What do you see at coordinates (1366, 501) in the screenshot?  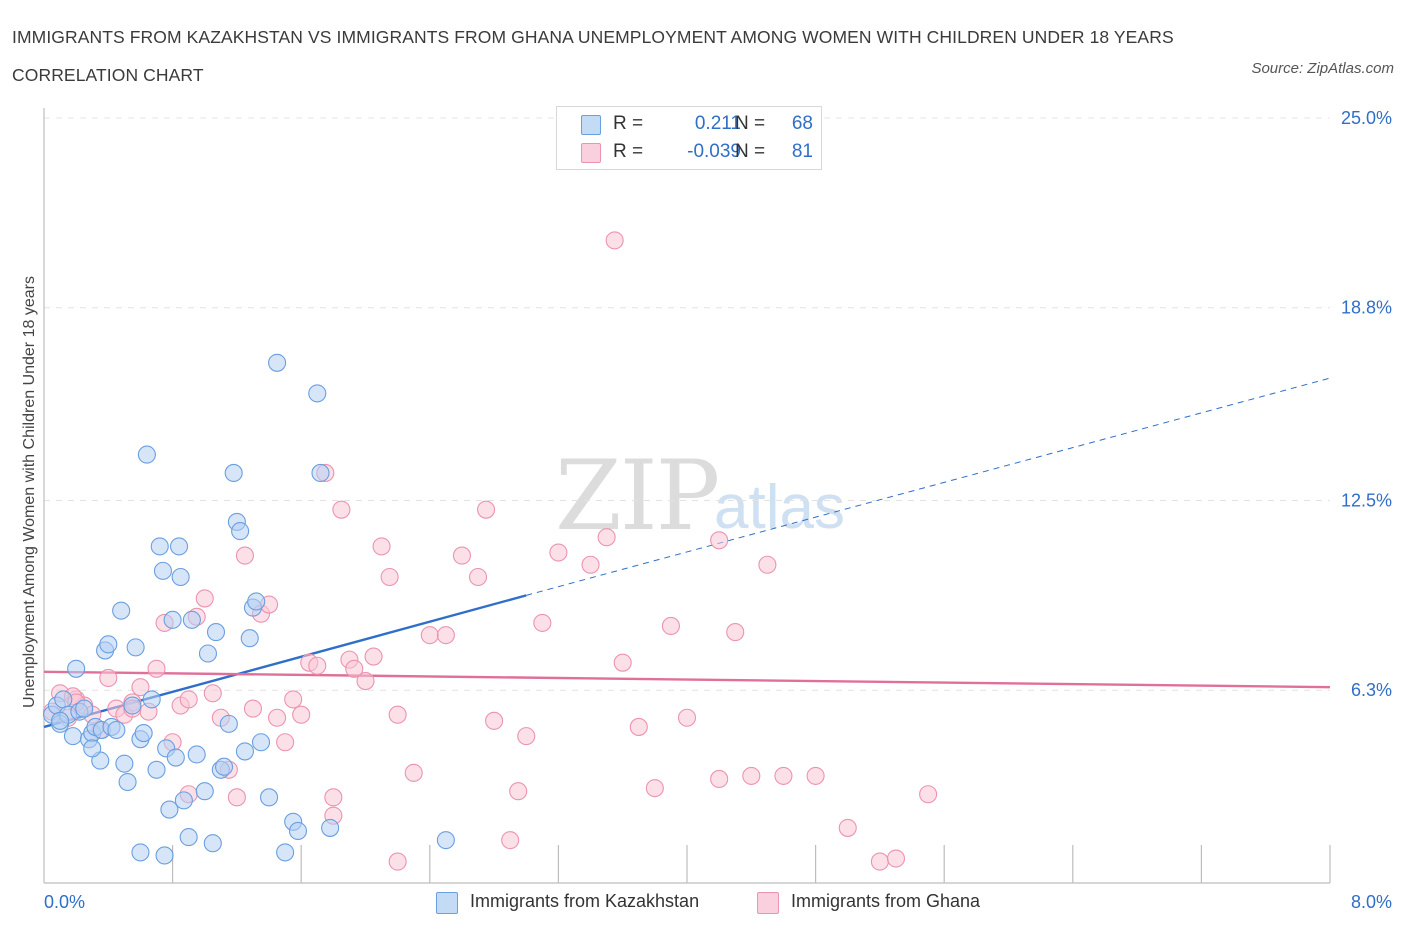 I see `y-tick-label: 12.5%` at bounding box center [1366, 501].